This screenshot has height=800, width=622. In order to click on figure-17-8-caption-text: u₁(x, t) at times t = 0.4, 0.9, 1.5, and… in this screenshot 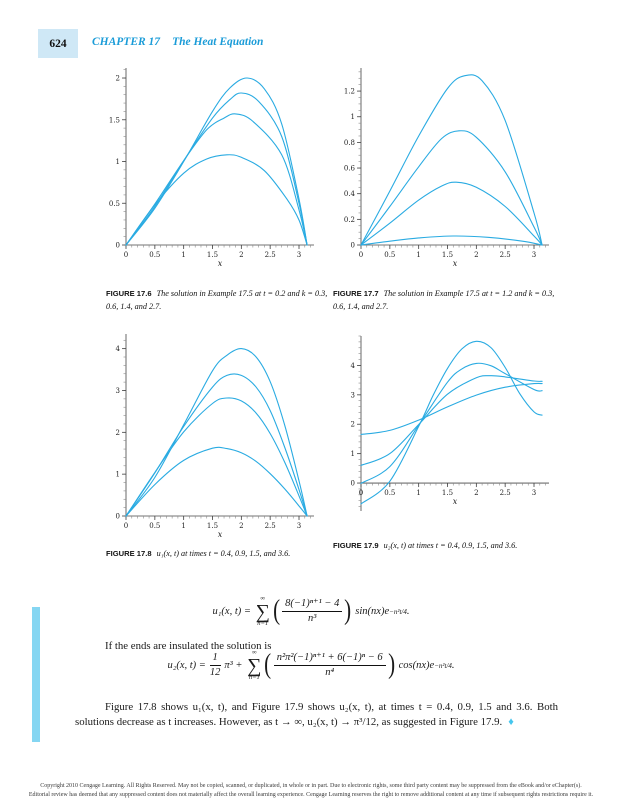, I will do `click(223, 553)`.